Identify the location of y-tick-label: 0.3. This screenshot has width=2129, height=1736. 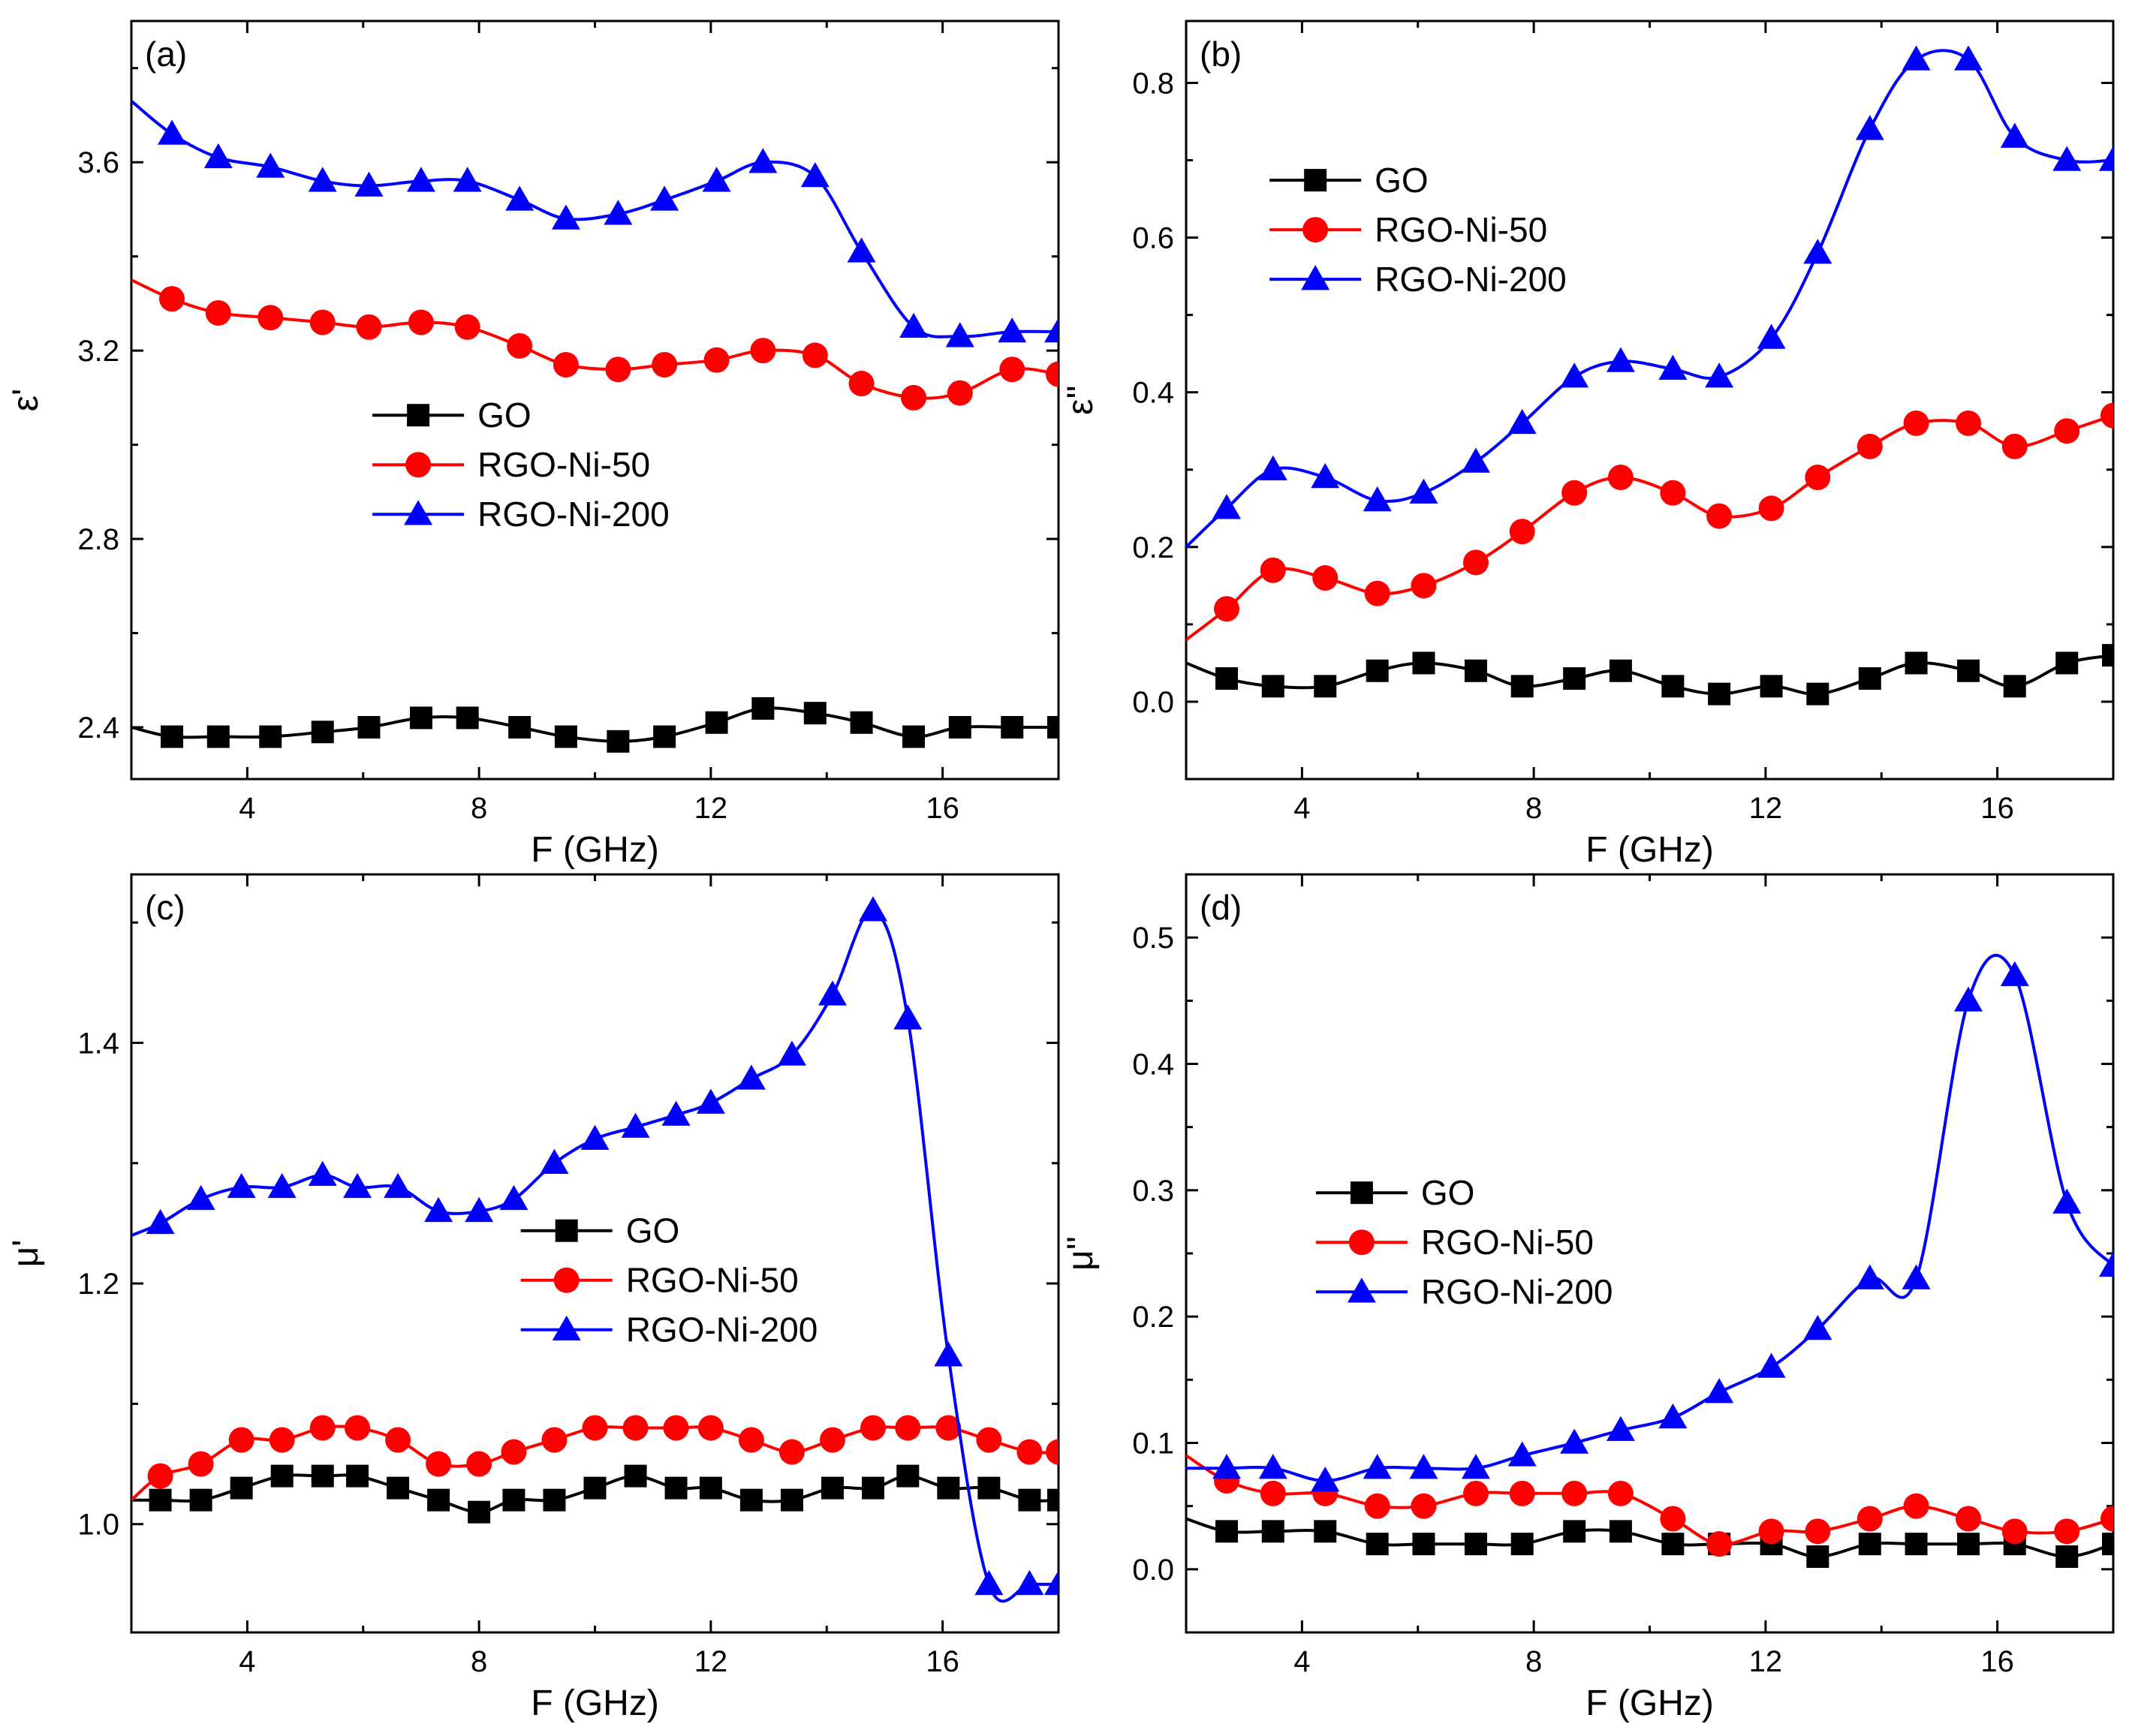
(1153, 1192).